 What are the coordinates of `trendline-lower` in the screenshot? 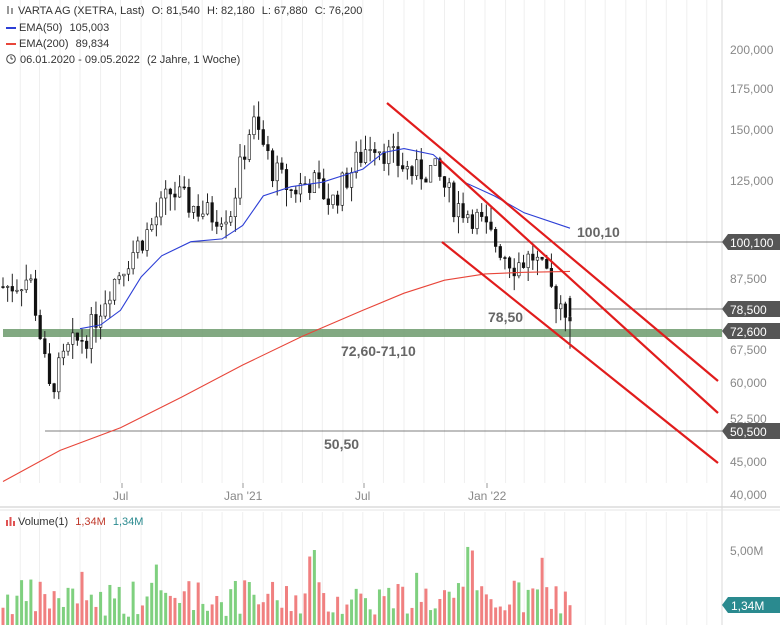 It's located at (580, 352).